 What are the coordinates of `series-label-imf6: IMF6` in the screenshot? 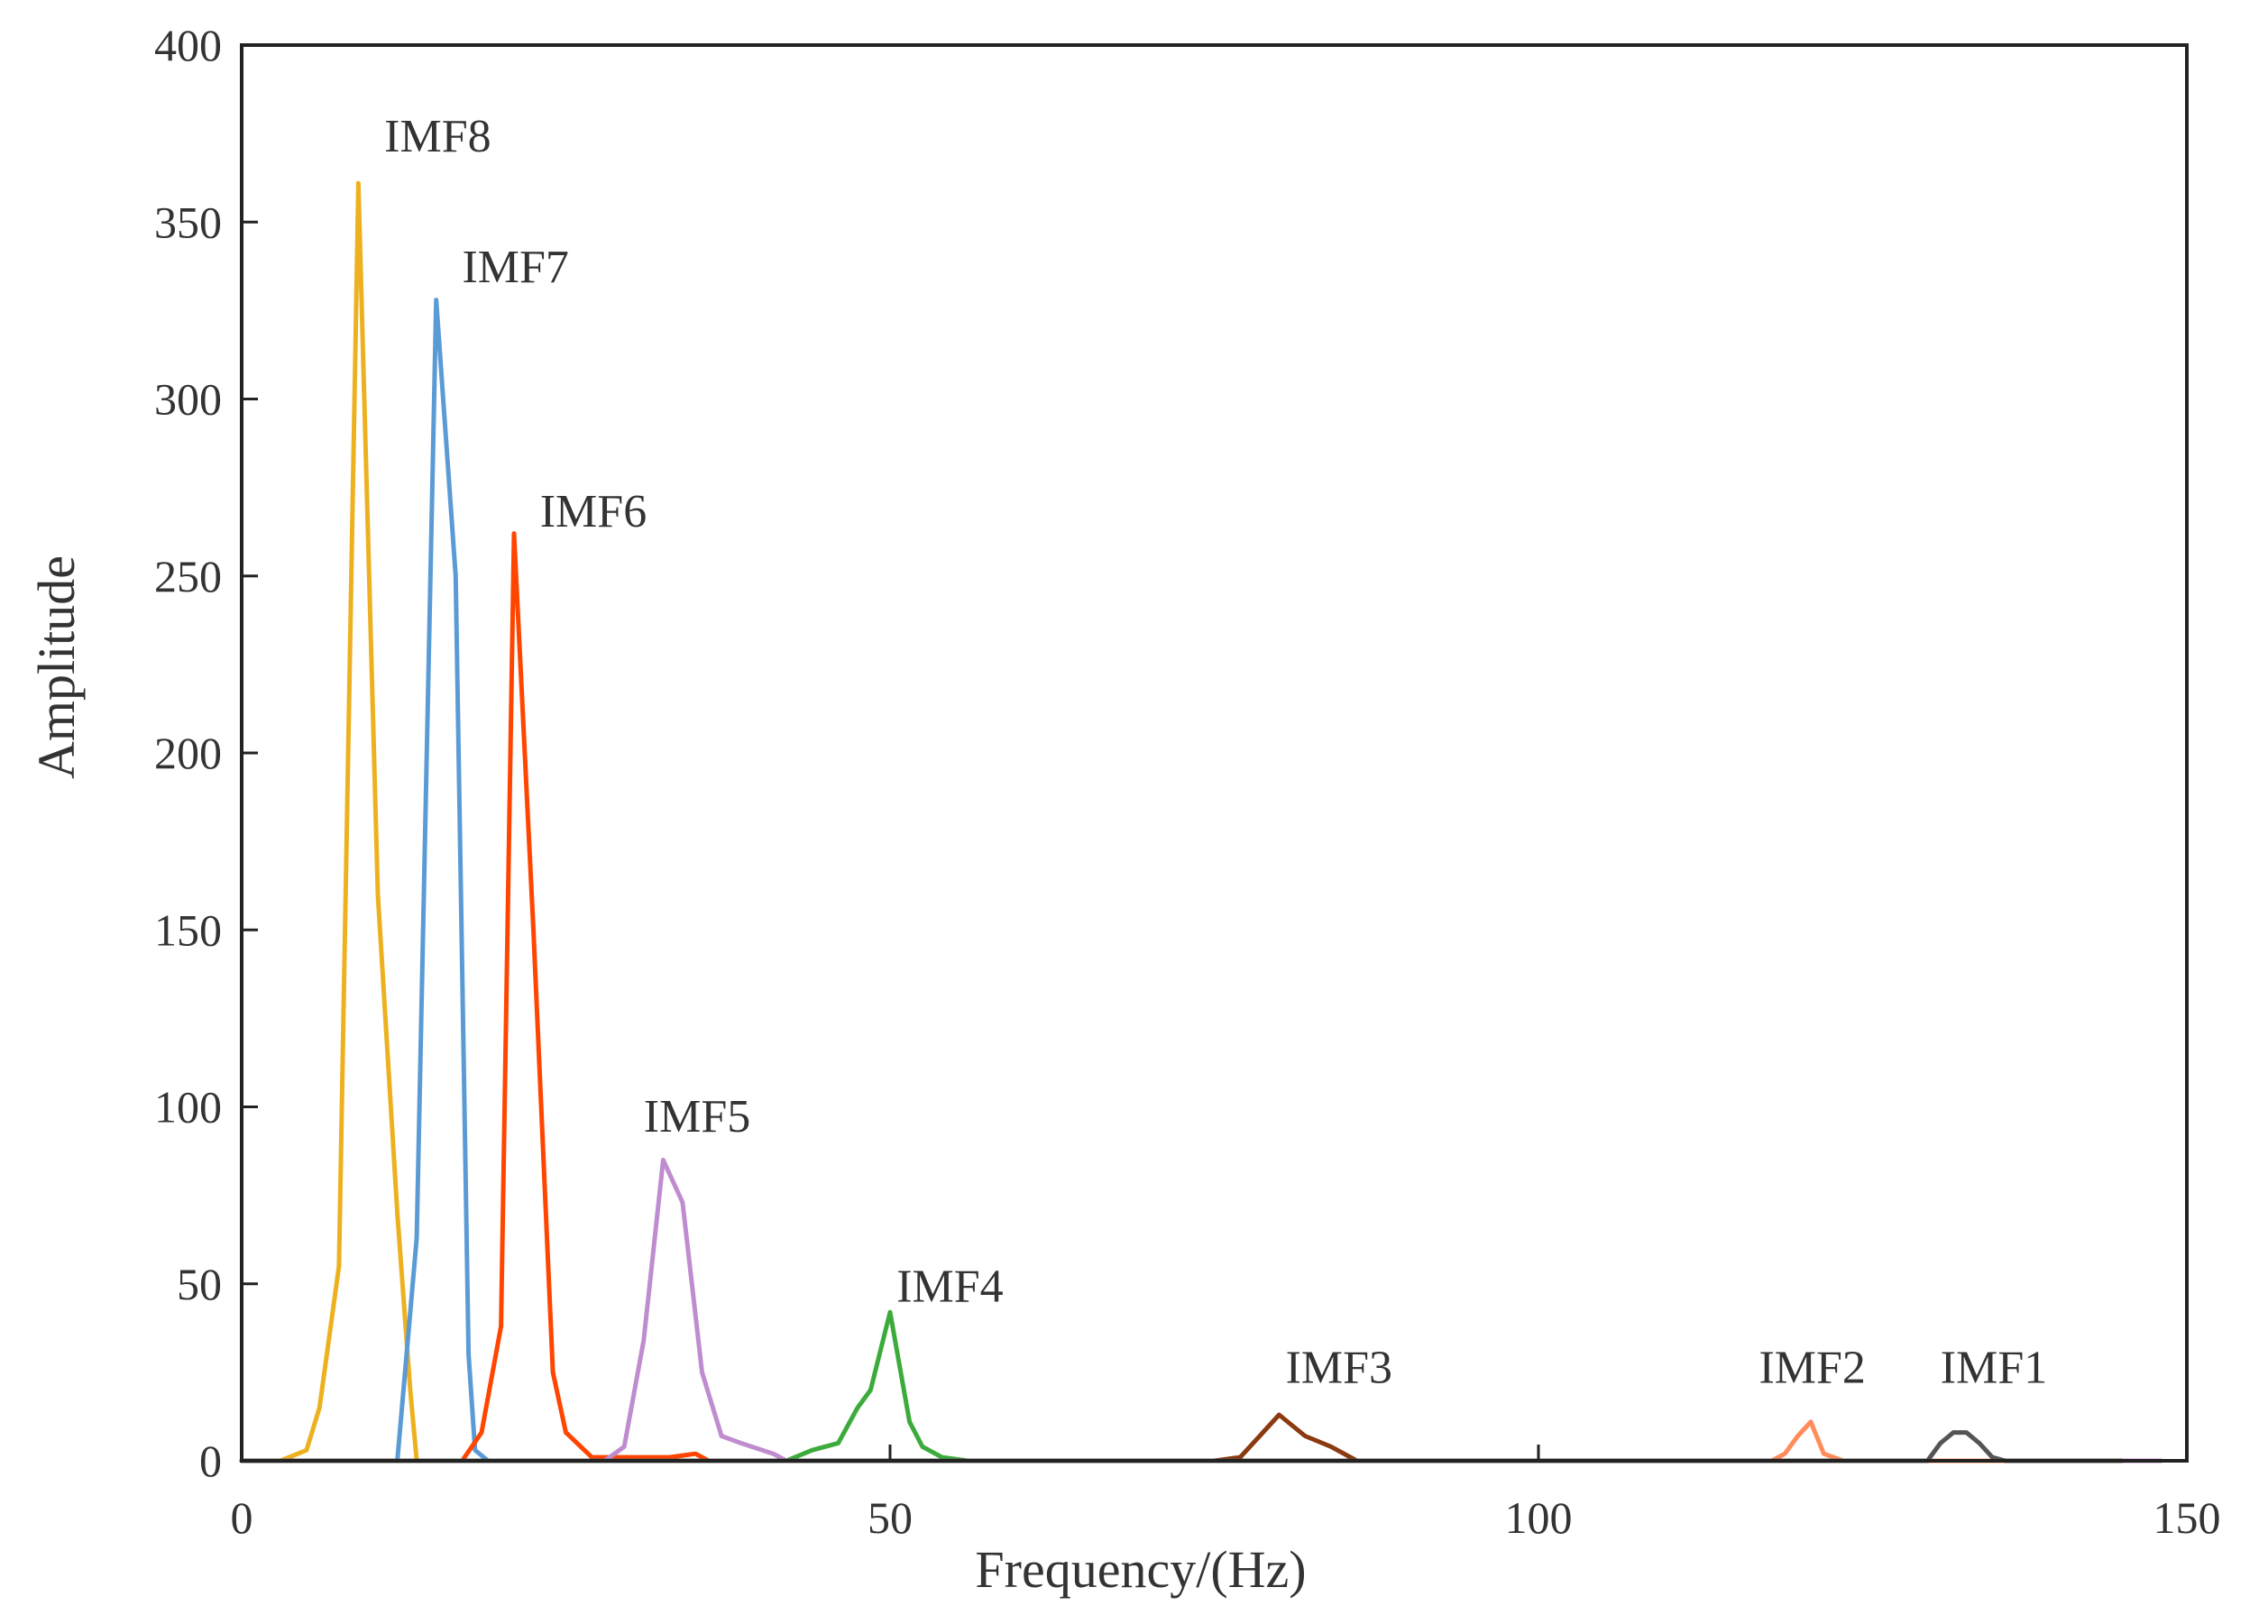 It's located at (593, 511).